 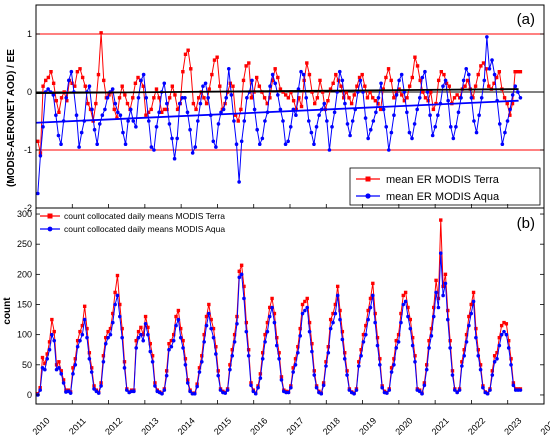 I want to click on x-tick-label-10: 2020, so click(x=403, y=426).